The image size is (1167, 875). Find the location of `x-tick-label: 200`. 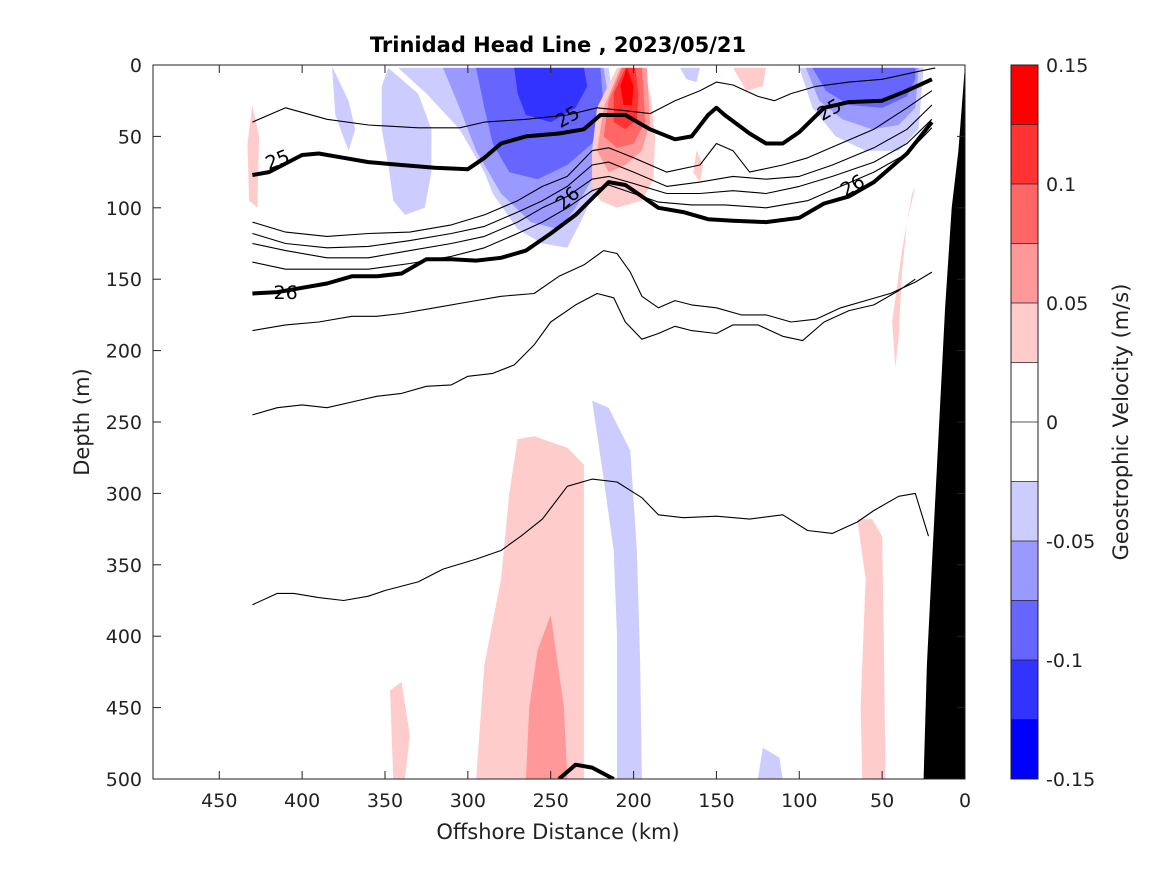

x-tick-label: 200 is located at coordinates (633, 801).